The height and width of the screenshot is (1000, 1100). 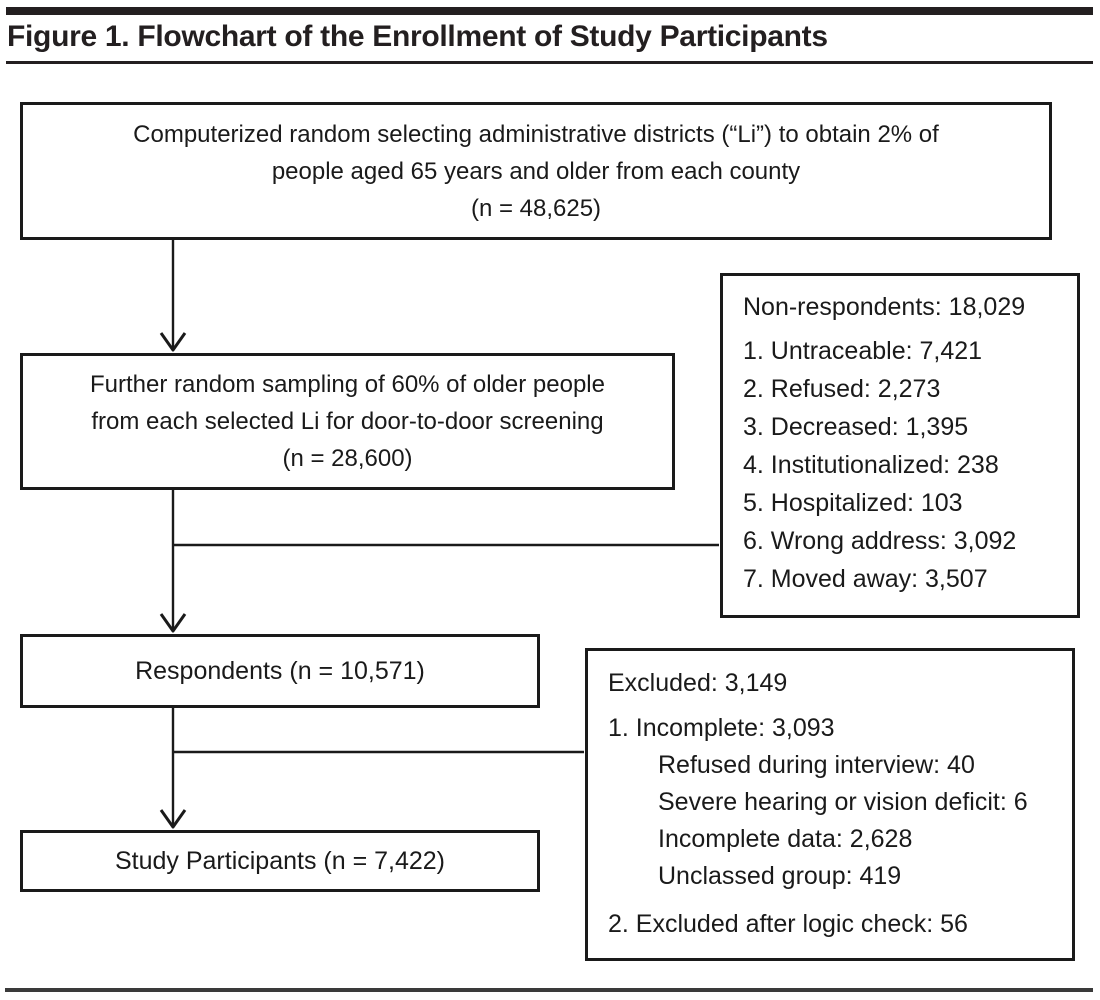 I want to click on figure-bottom-rule, so click(x=549, y=990).